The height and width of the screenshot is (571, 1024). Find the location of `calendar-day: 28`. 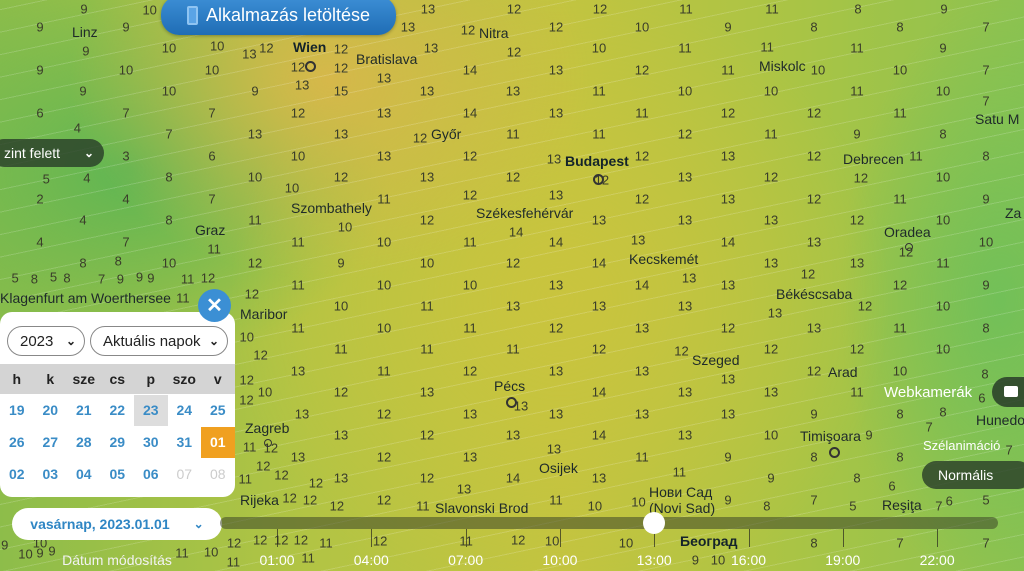

calendar-day: 28 is located at coordinates (83, 442).